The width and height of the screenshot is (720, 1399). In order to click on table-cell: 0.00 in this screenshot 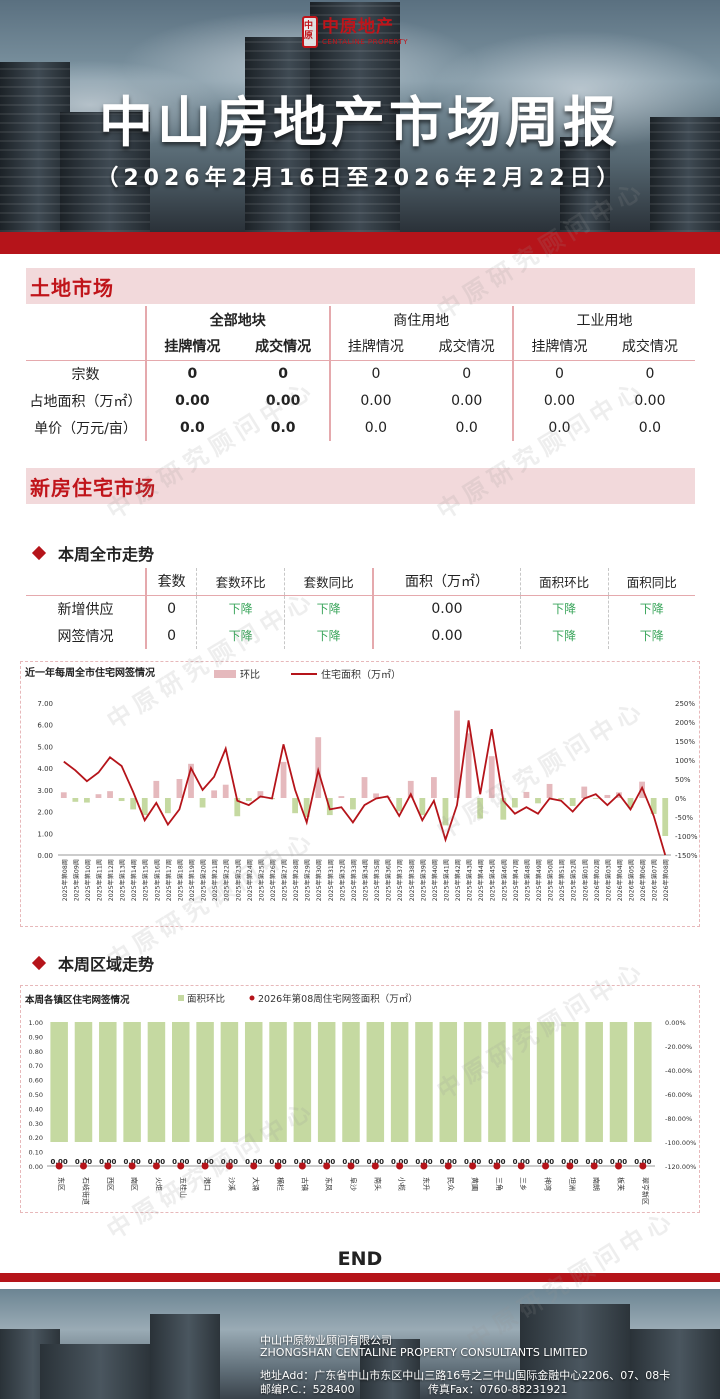, I will do `click(650, 400)`.